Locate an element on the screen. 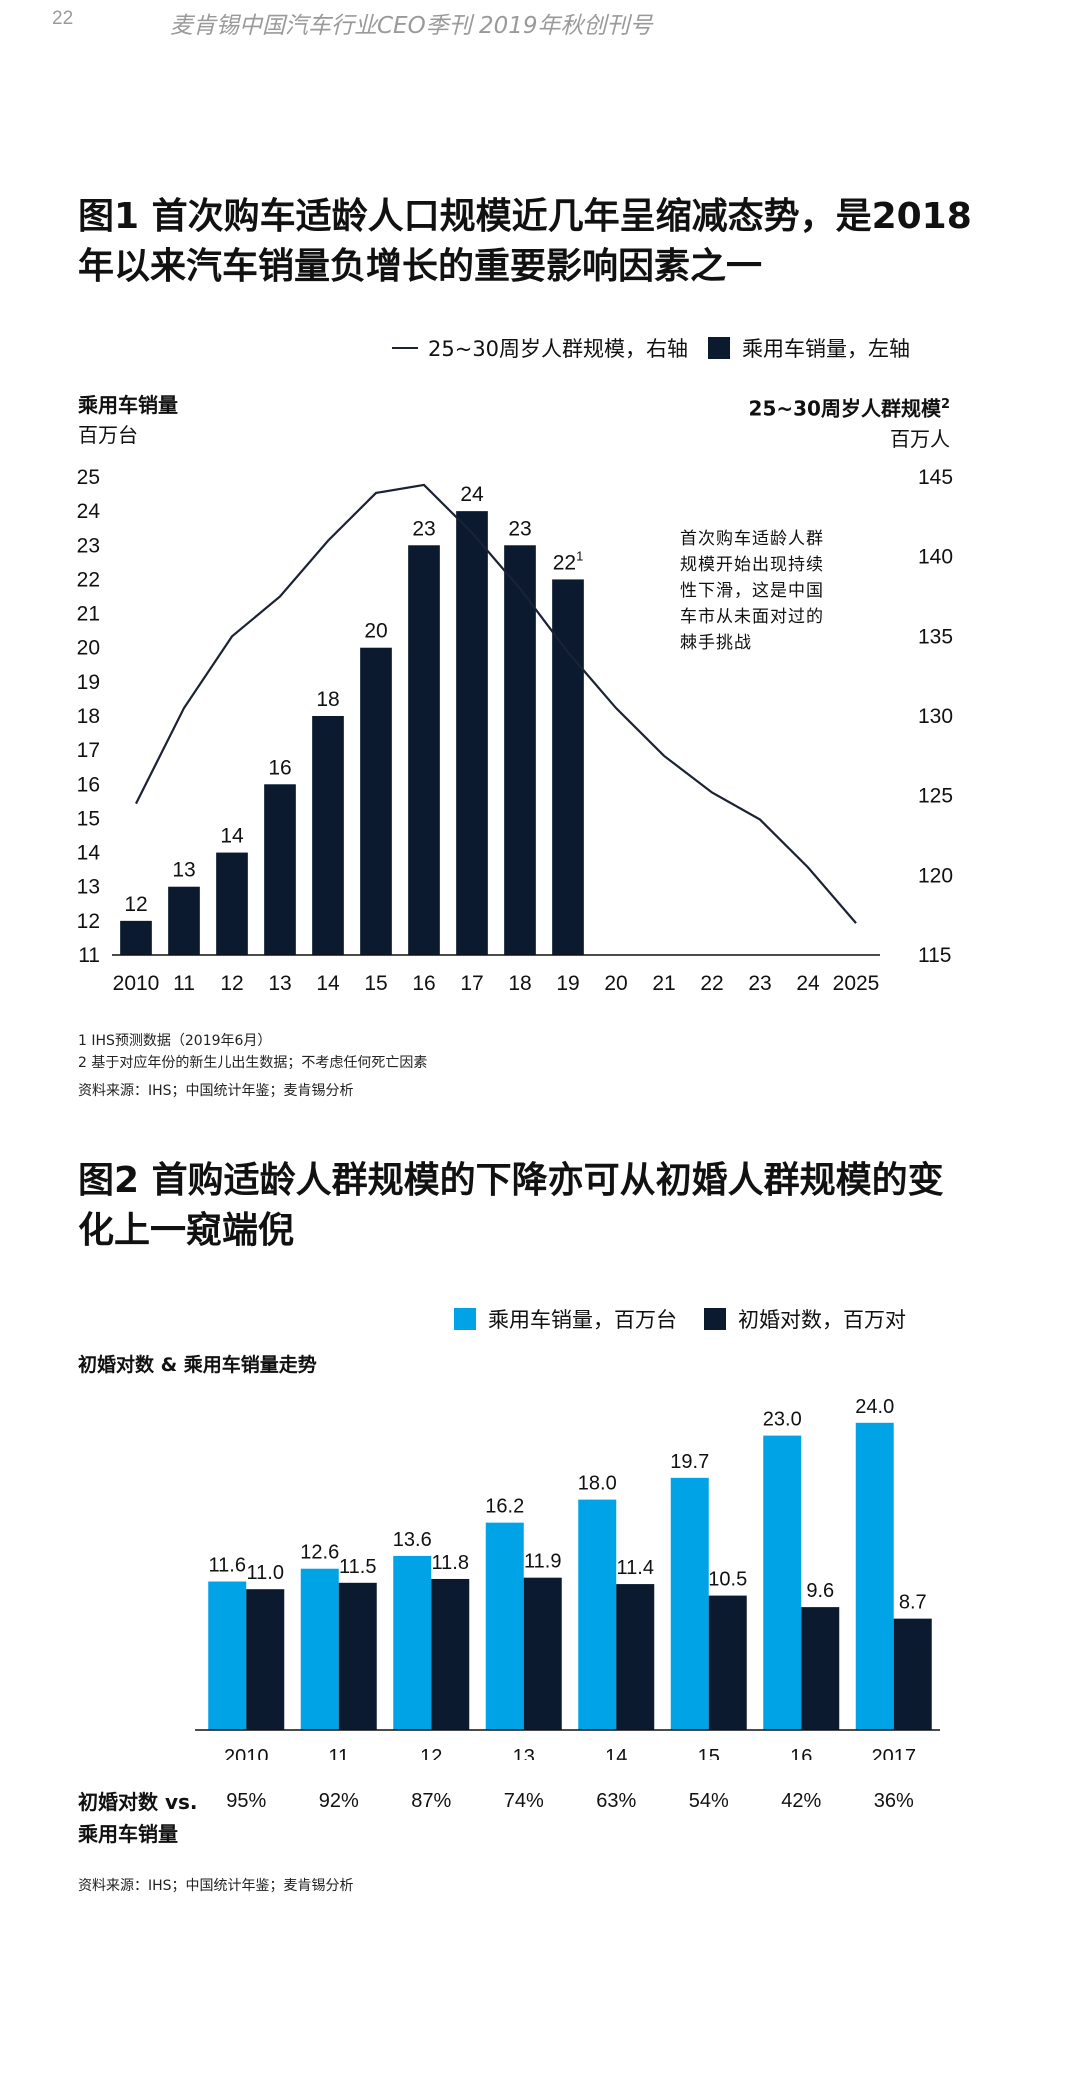  ratio-value: 74% is located at coordinates (523, 1801).